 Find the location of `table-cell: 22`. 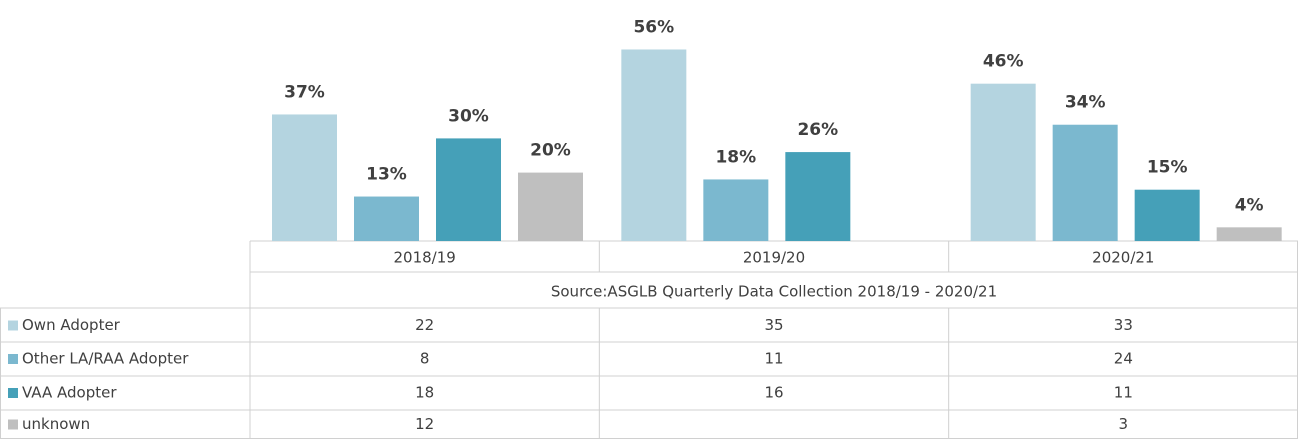

table-cell: 22 is located at coordinates (424, 325).